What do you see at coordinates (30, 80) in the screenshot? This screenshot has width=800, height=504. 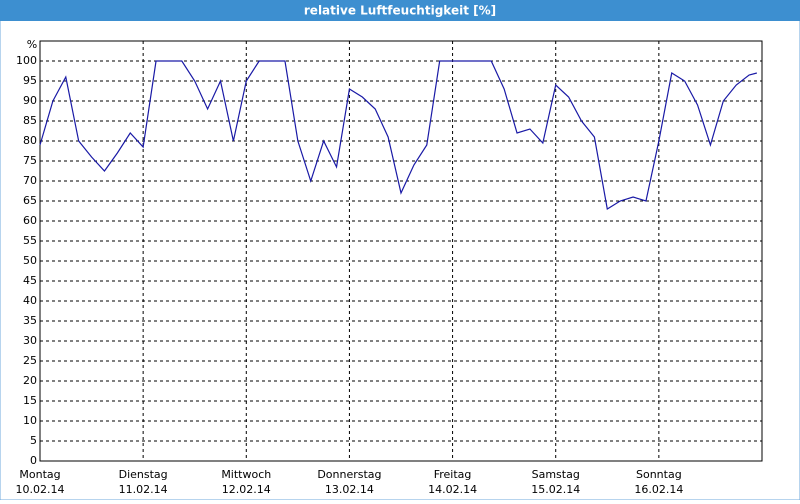 I see `y-tick-label: 95` at bounding box center [30, 80].